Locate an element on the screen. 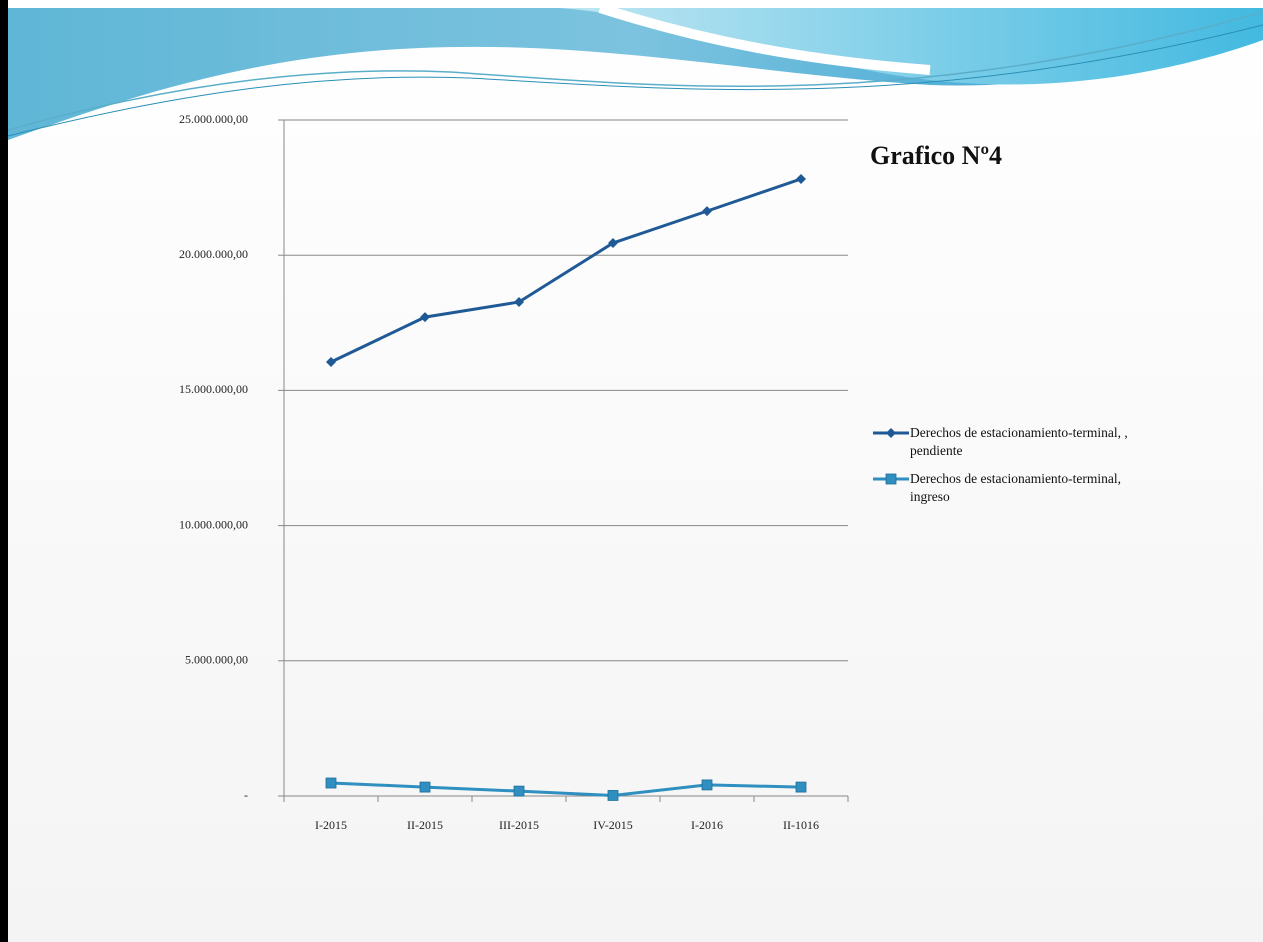  x-tick-label: I-2015 is located at coordinates (331, 825).